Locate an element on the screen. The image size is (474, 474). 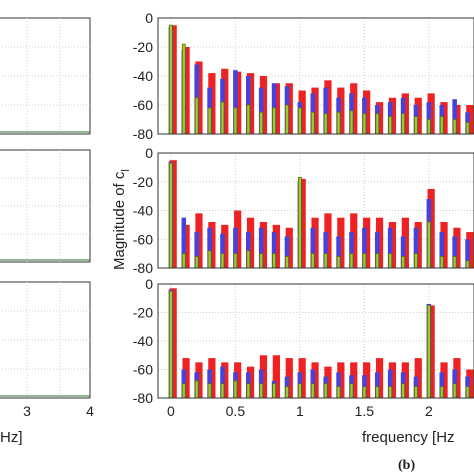
left-x-tick-label: 4 is located at coordinates (90, 411).